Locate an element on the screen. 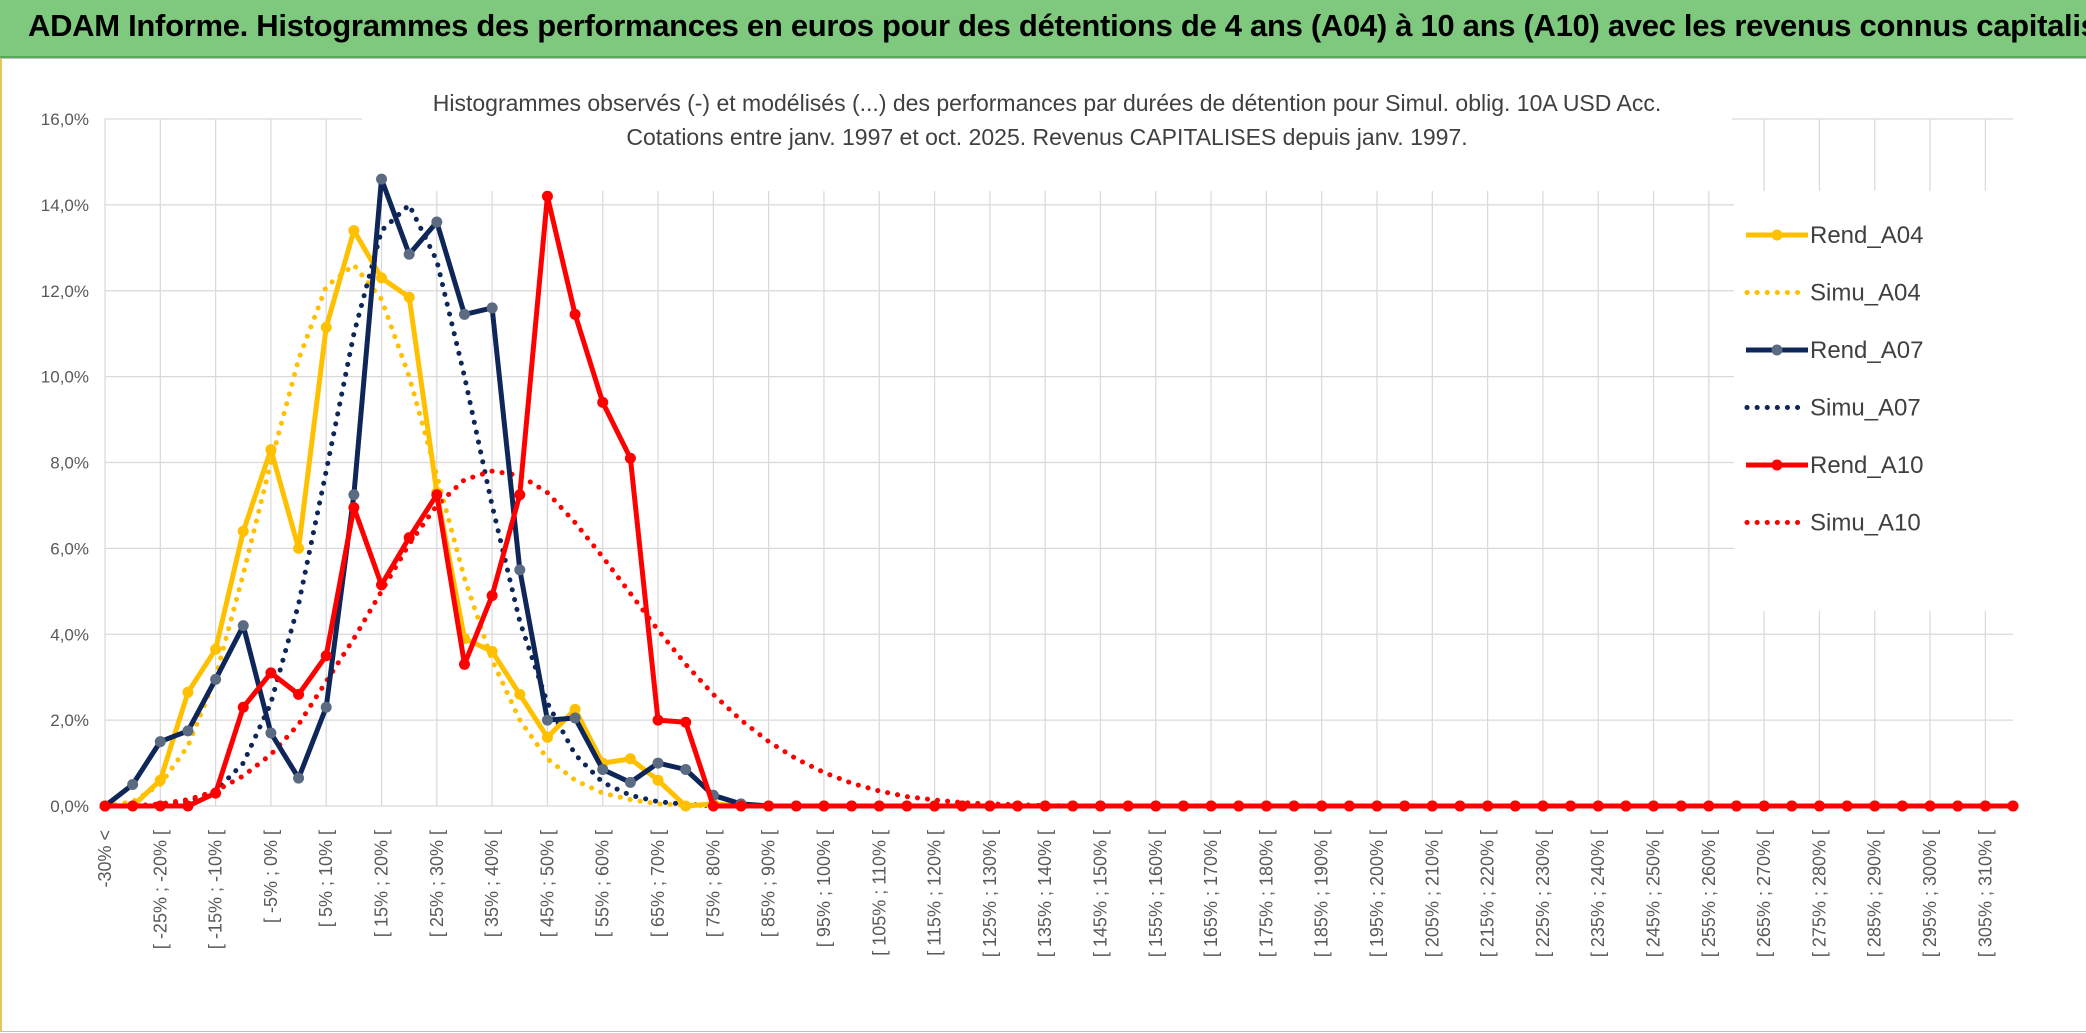 This screenshot has width=2086, height=1033. x-tick-label: [ 295% ; 300% [ is located at coordinates (1930, 893).